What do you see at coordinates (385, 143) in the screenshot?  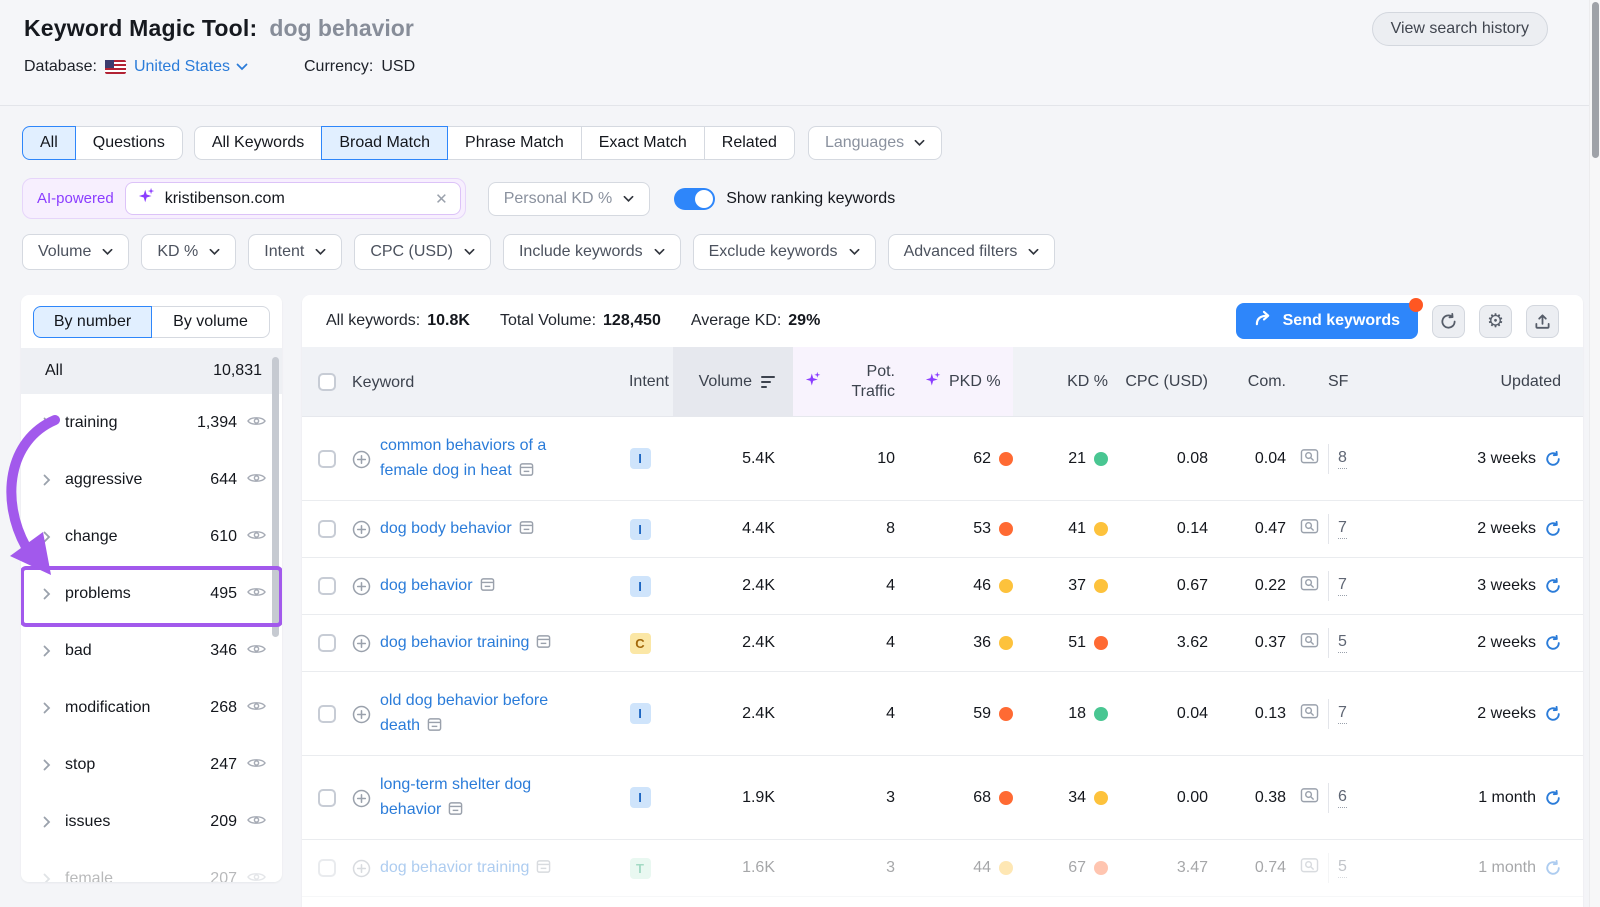 I see `tab-broad-match: Broad Match` at bounding box center [385, 143].